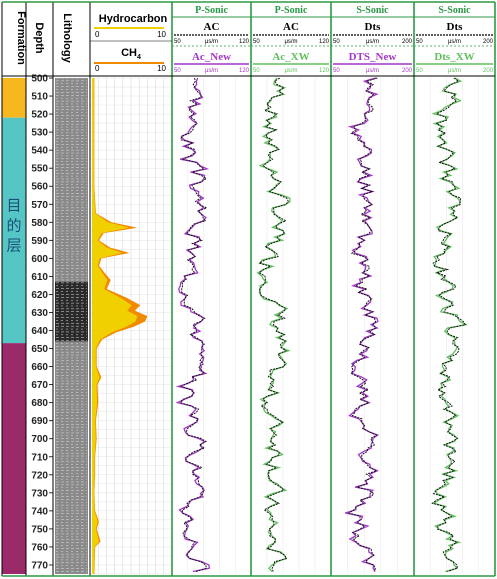  Describe the element at coordinates (39, 493) in the screenshot. I see `depth-tick-730: 730` at that location.